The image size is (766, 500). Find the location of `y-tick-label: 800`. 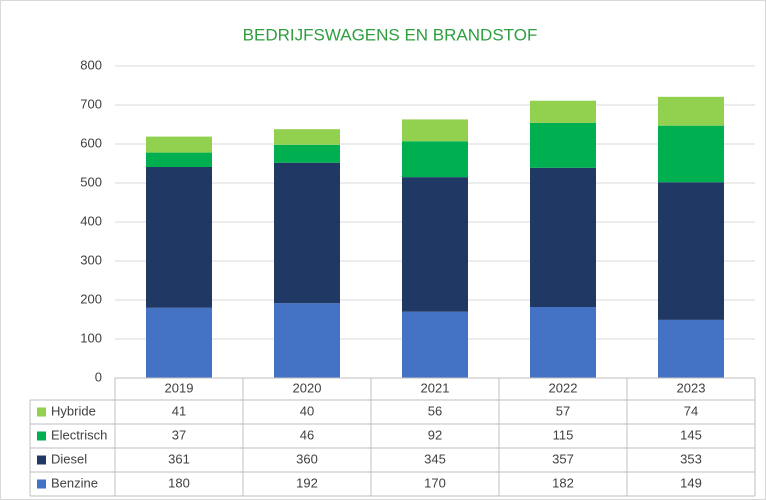

y-tick-label: 800 is located at coordinates (91, 64).